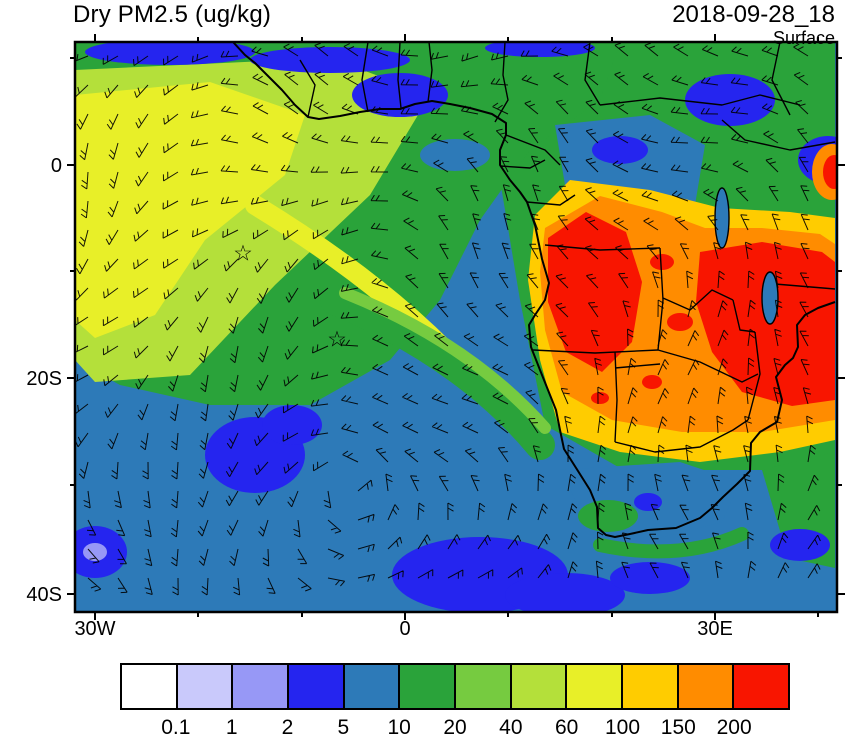  I want to click on field-eastcoast-darkblue, so click(800, 545).